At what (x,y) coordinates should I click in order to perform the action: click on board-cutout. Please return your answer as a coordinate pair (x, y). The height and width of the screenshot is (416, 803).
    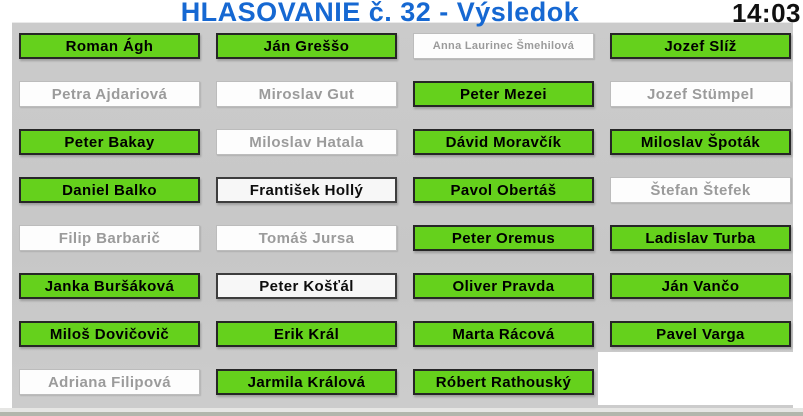
    Looking at the image, I should click on (695, 378).